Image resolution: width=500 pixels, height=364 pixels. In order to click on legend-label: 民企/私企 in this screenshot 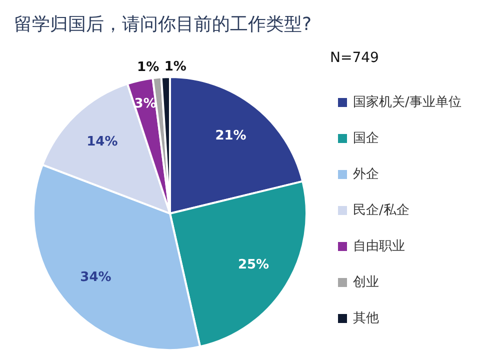, I will do `click(381, 210)`.